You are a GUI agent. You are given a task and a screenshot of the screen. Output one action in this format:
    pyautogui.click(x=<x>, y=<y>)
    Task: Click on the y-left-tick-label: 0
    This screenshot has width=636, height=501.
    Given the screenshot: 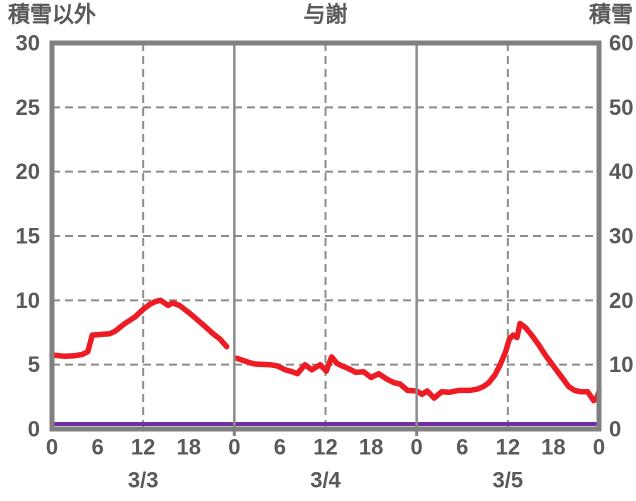 What is the action you would take?
    pyautogui.click(x=34, y=429)
    